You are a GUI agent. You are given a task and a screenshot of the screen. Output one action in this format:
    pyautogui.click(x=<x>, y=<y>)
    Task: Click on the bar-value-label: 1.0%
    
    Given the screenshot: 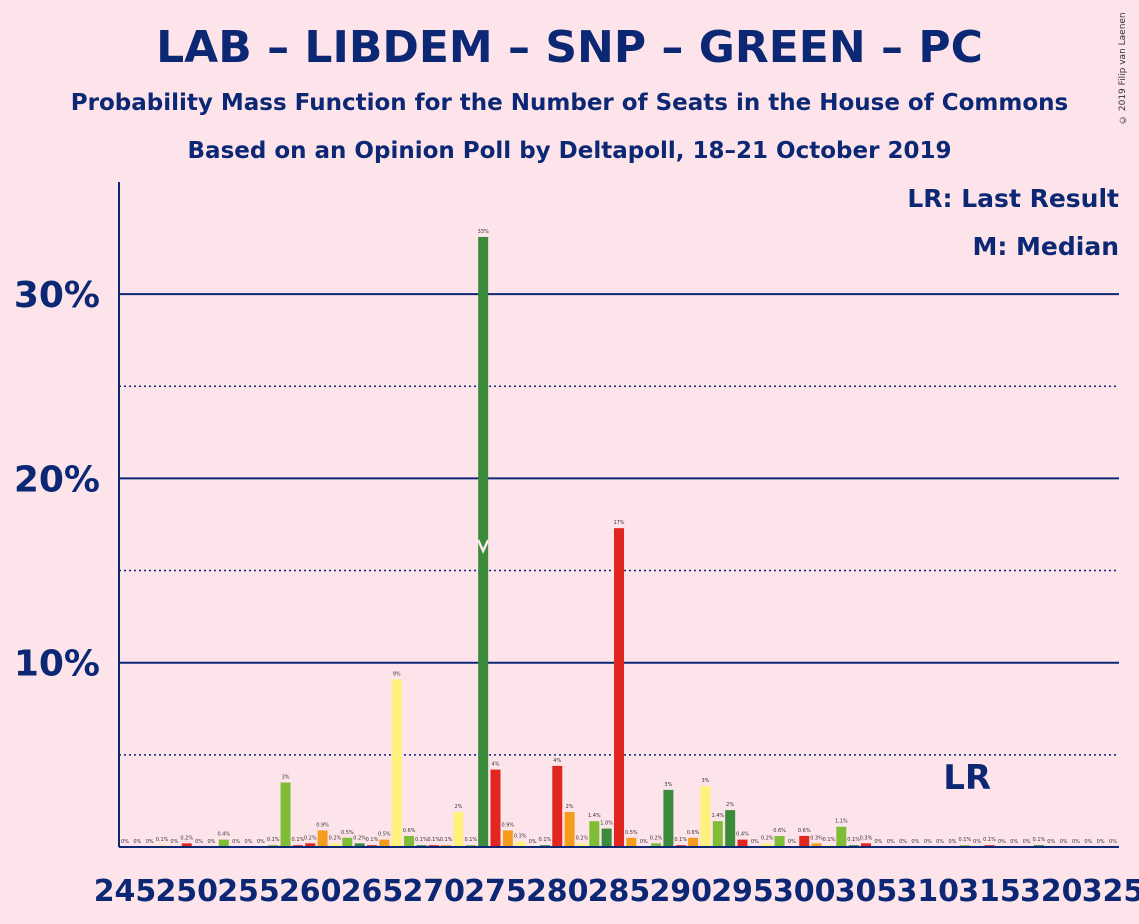 What is the action you would take?
    pyautogui.click(x=606, y=824)
    